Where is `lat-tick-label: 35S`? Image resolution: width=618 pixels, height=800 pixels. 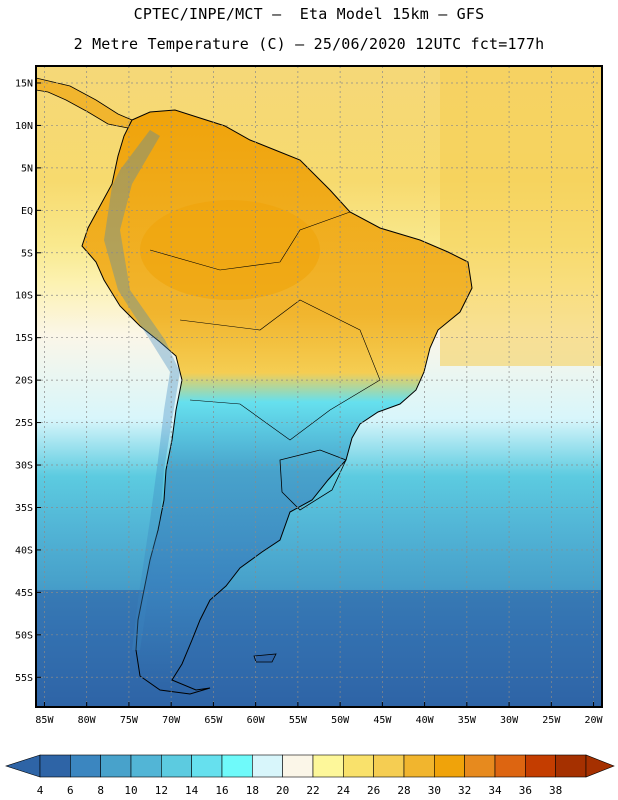
lat-tick-label: 35S is located at coordinates (24, 508).